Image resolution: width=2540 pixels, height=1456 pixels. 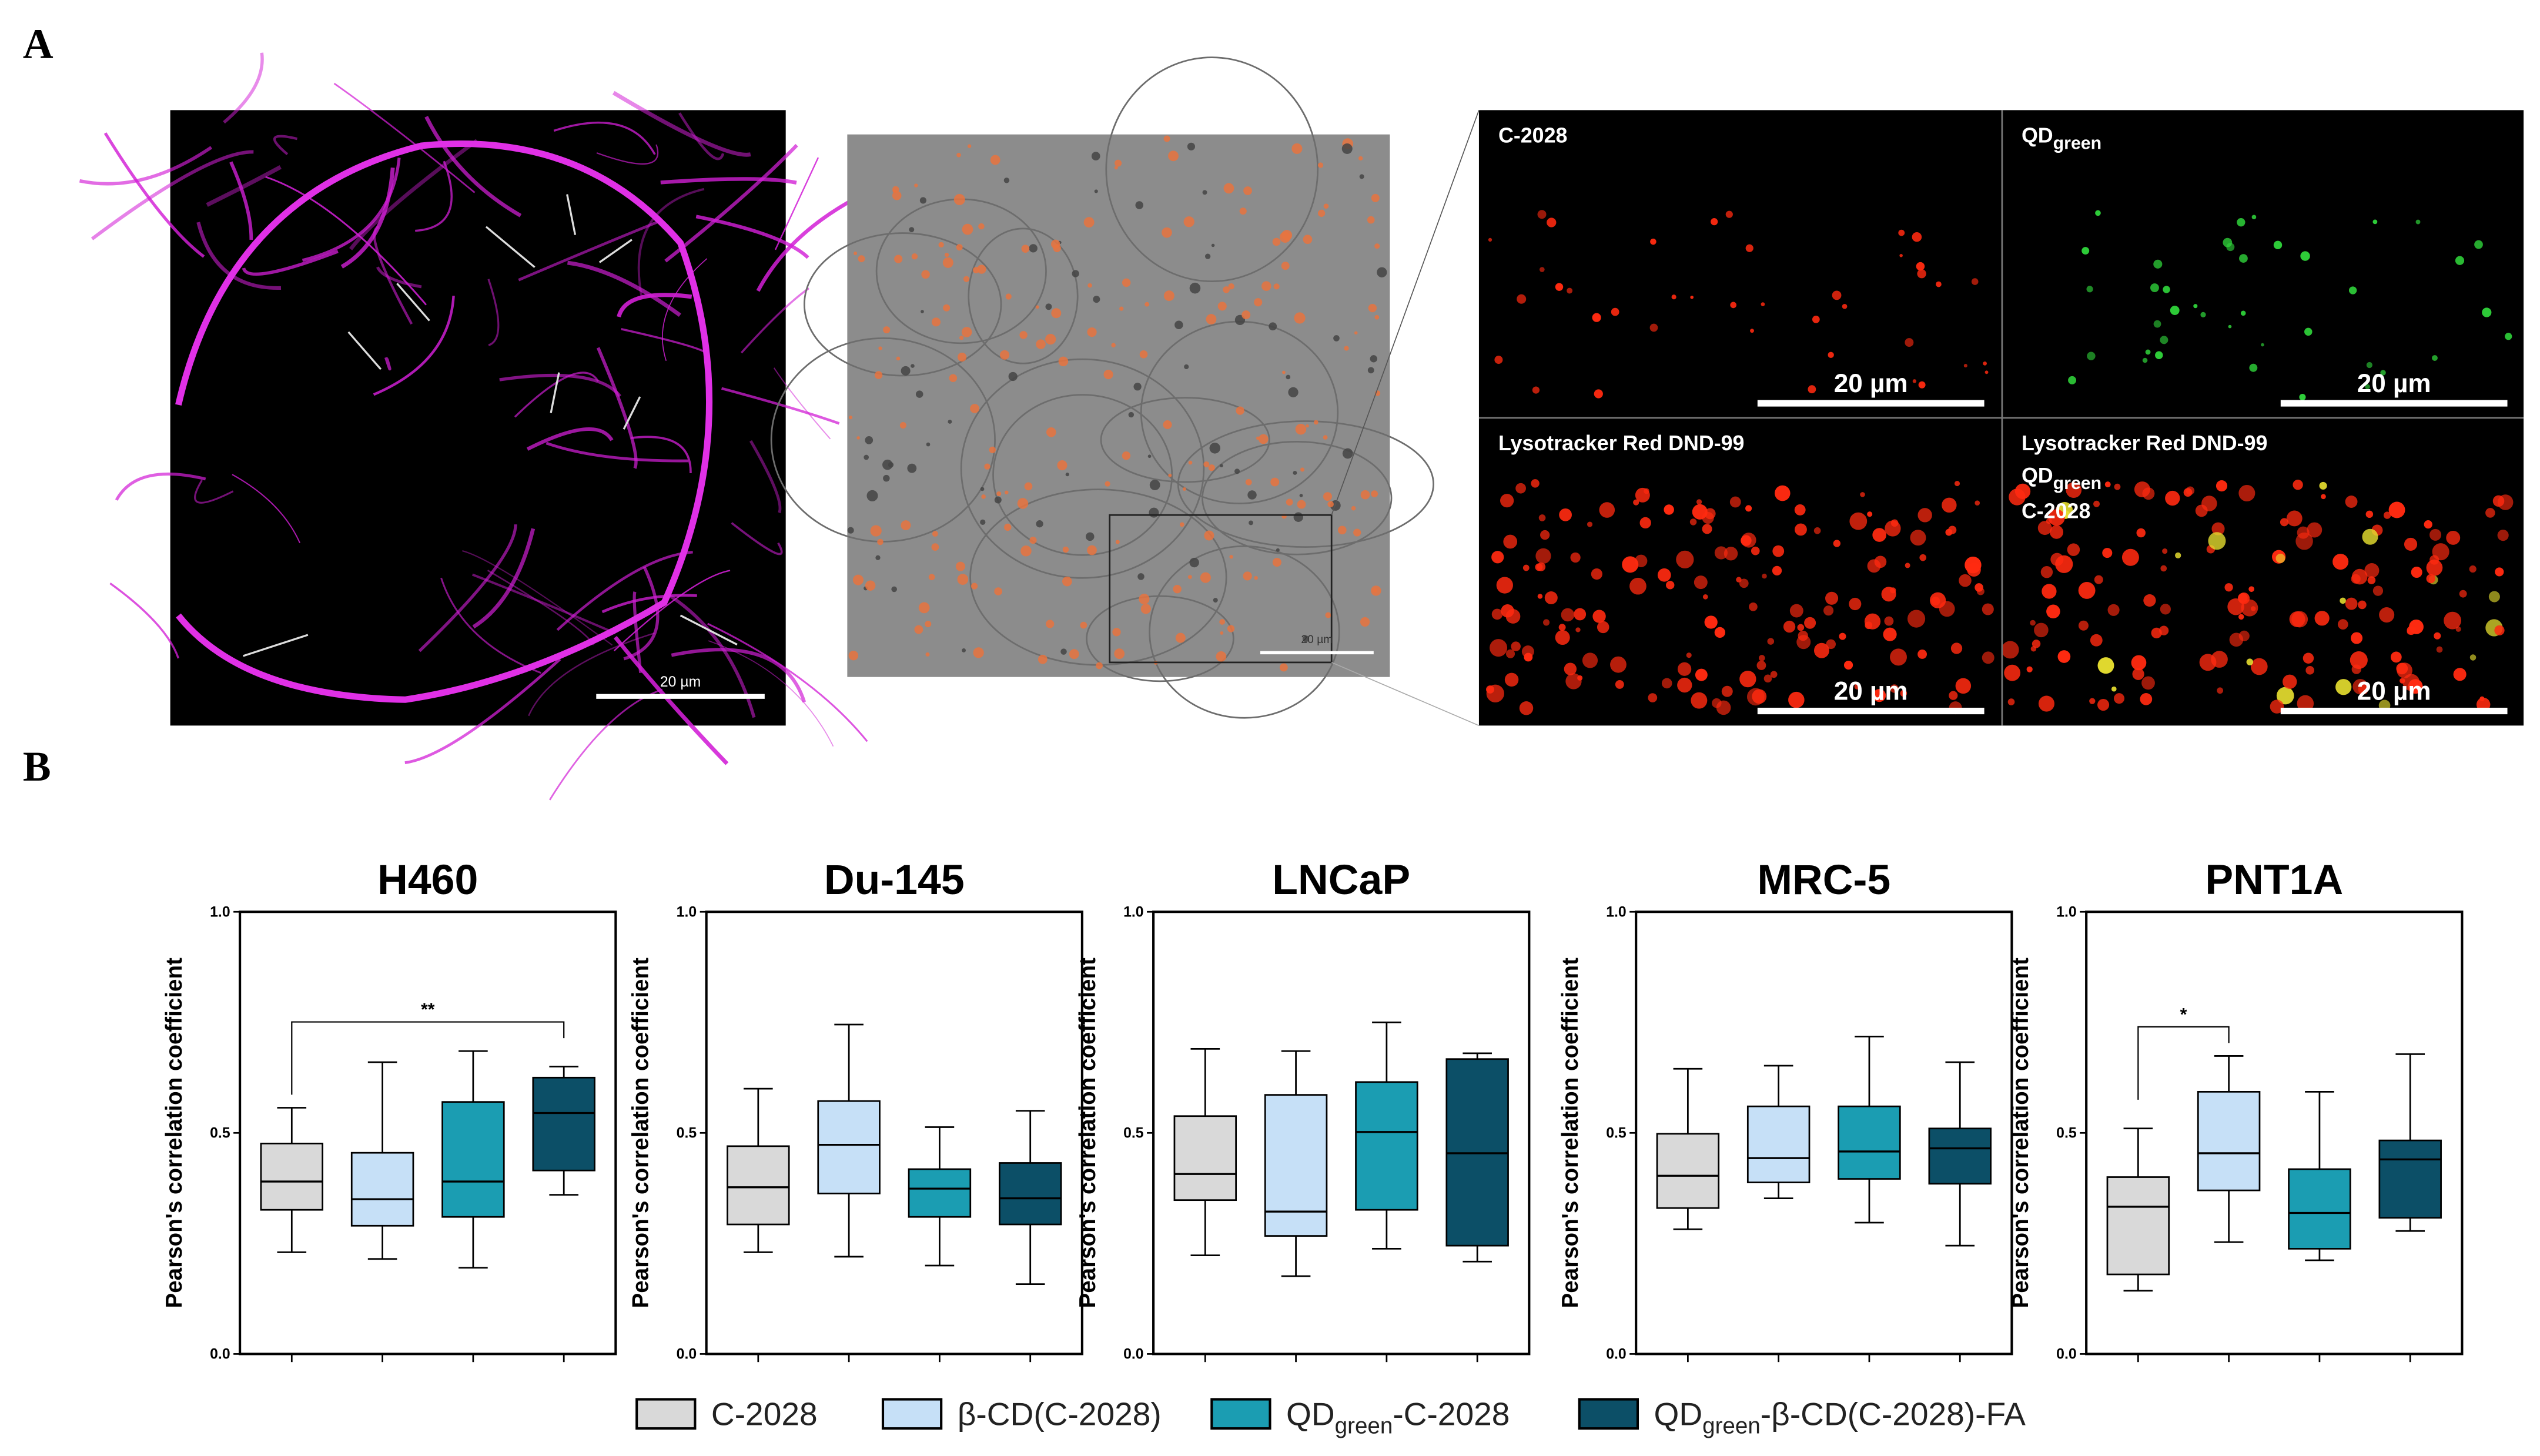 I want to click on zoom-line, so click(x=1405, y=694).